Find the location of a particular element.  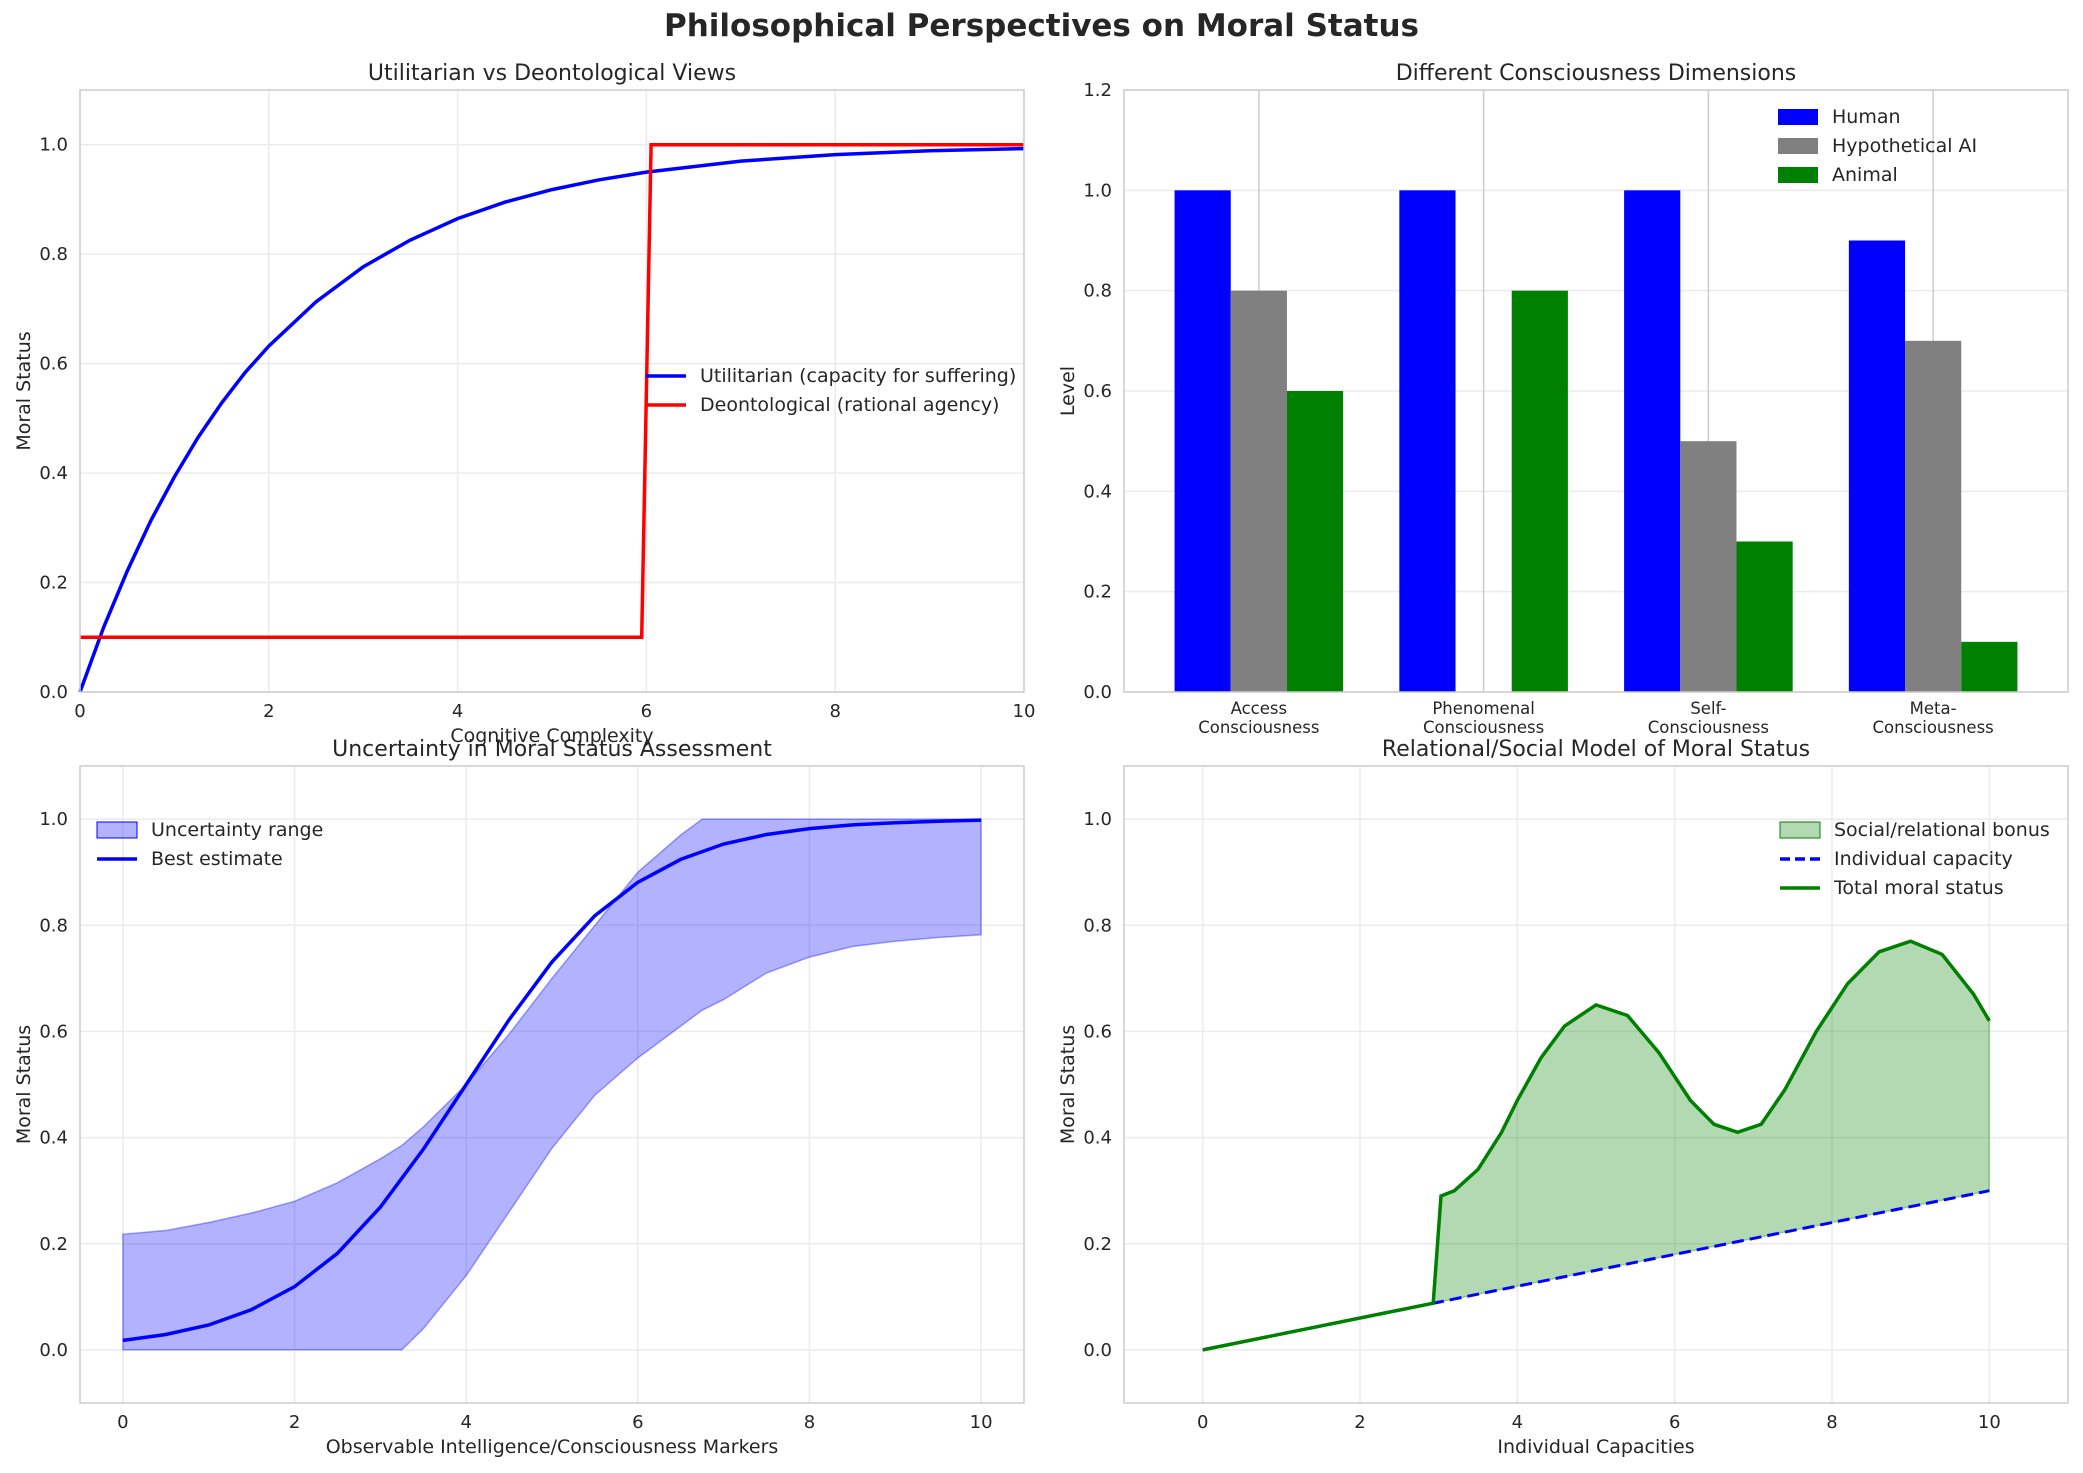

panel-title: Different Consciousness Dimensions is located at coordinates (1596, 73).